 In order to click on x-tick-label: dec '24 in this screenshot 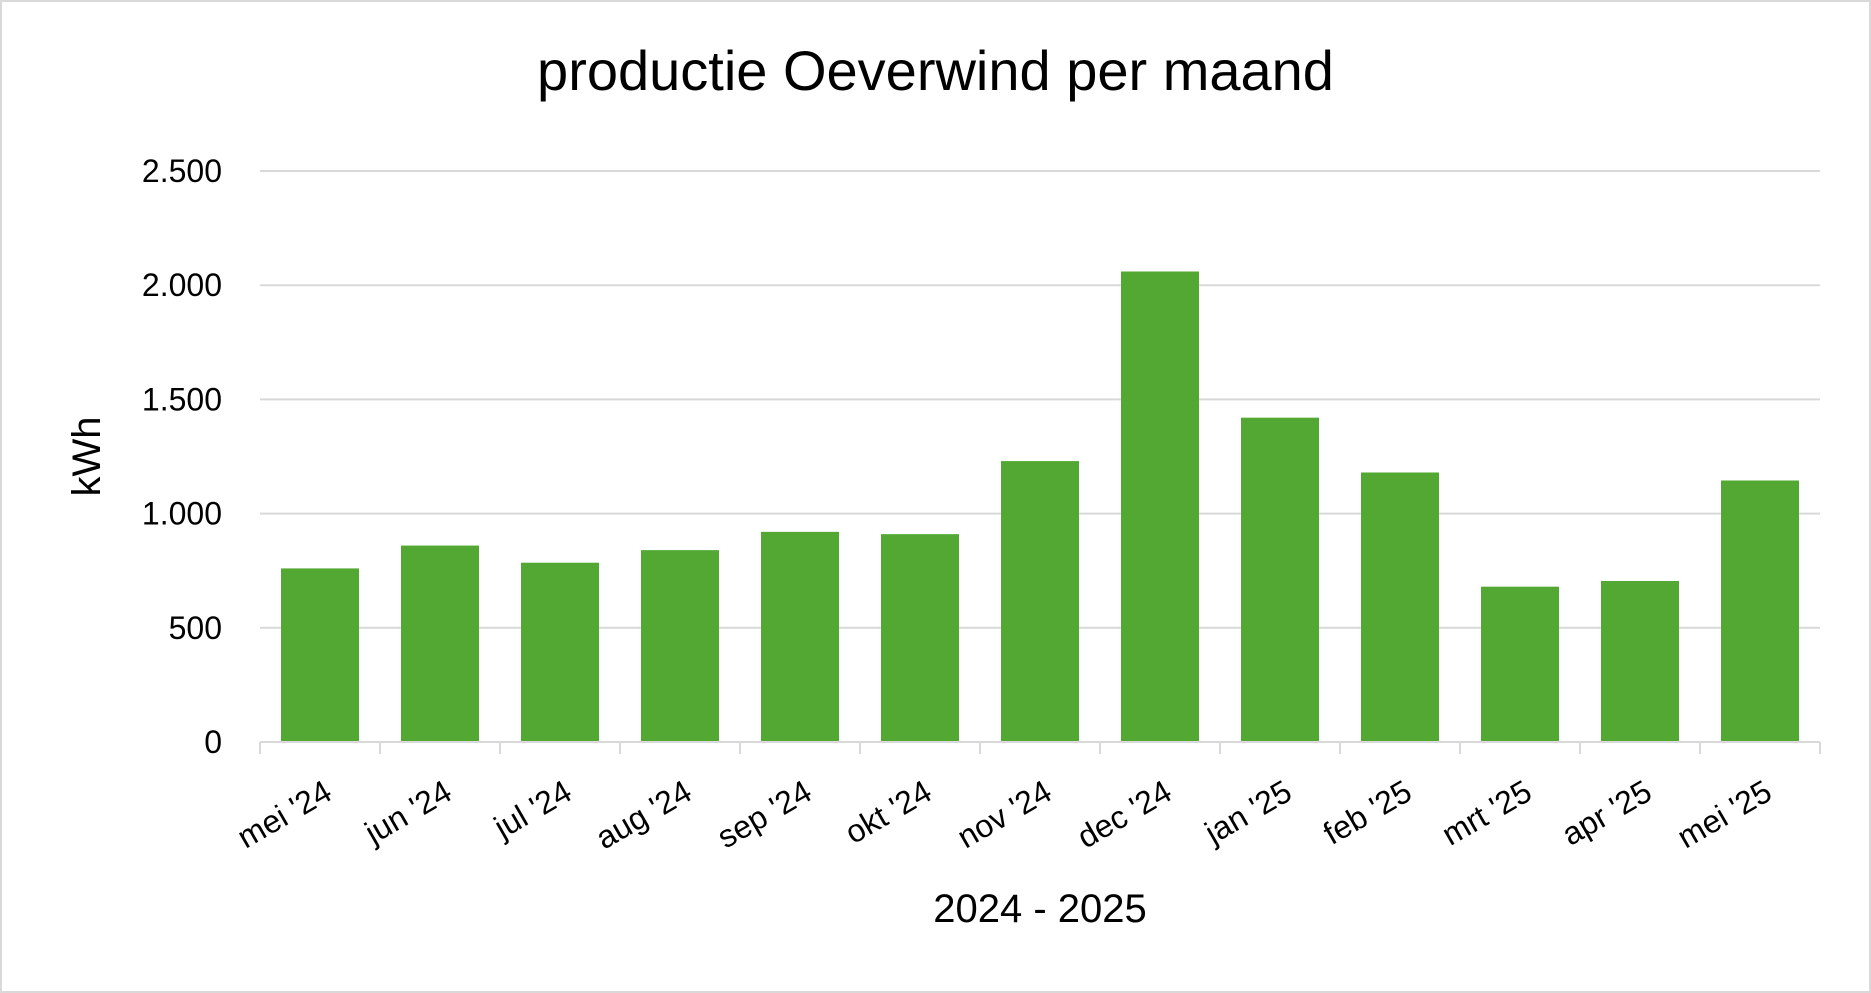, I will do `click(1124, 814)`.